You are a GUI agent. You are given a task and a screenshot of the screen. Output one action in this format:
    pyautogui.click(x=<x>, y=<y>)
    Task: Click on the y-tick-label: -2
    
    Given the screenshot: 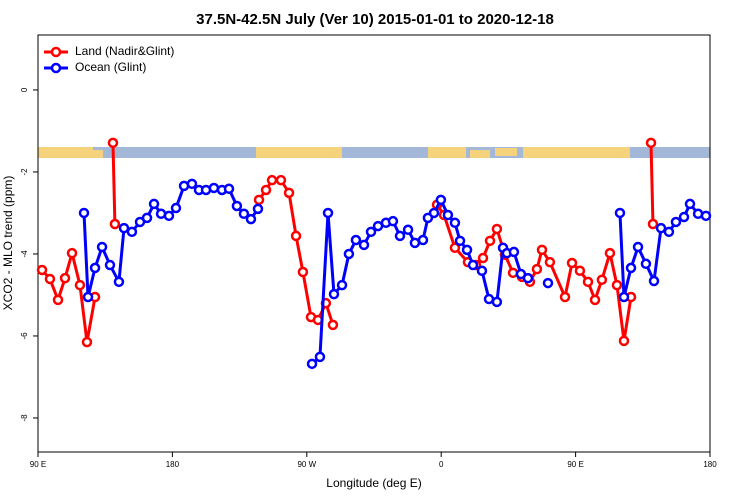 What is the action you would take?
    pyautogui.click(x=24, y=172)
    